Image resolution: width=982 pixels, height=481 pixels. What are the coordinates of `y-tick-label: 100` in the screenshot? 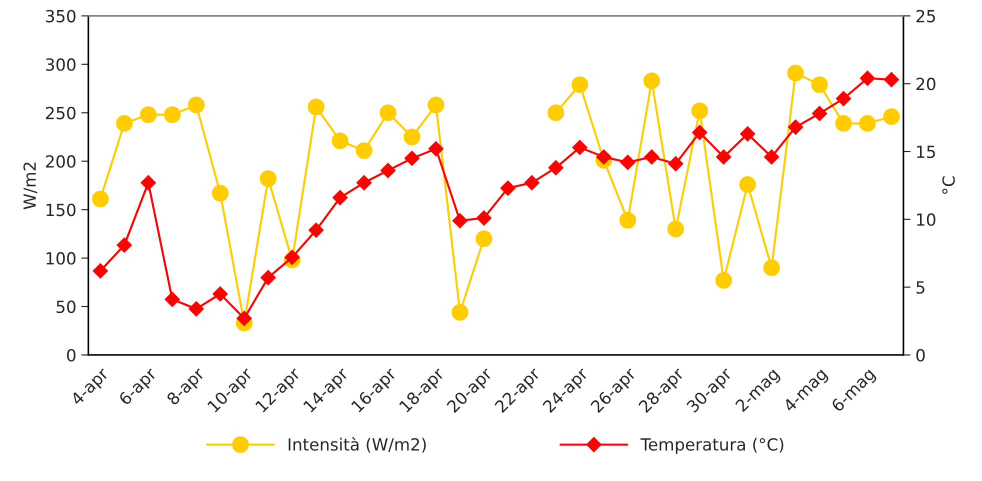 It's located at (61, 258).